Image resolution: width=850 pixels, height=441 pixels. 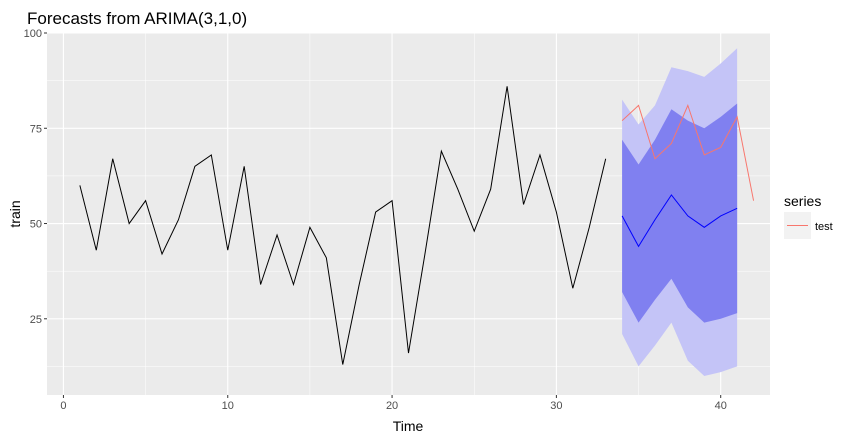 I want to click on pi80-band, so click(x=680, y=213).